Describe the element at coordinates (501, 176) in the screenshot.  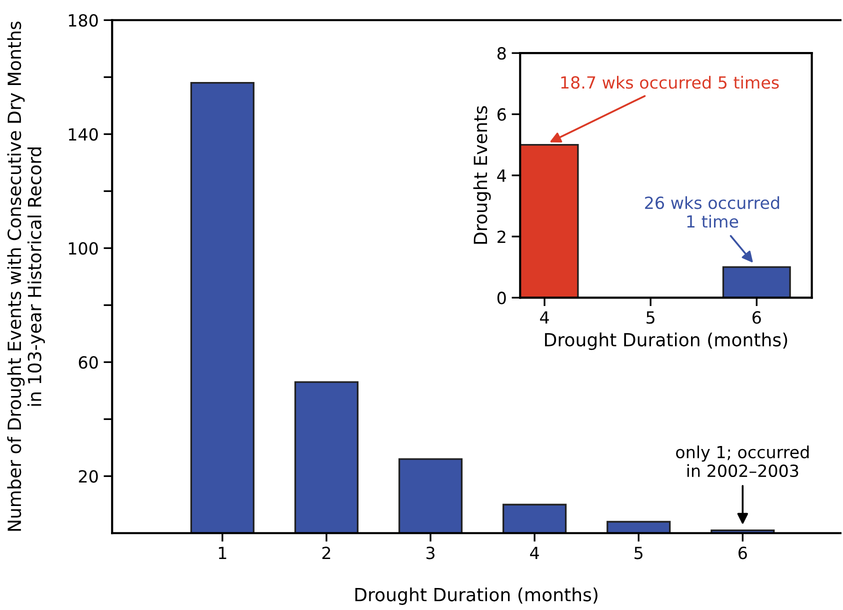
I see `y-tick-label: 4` at that location.